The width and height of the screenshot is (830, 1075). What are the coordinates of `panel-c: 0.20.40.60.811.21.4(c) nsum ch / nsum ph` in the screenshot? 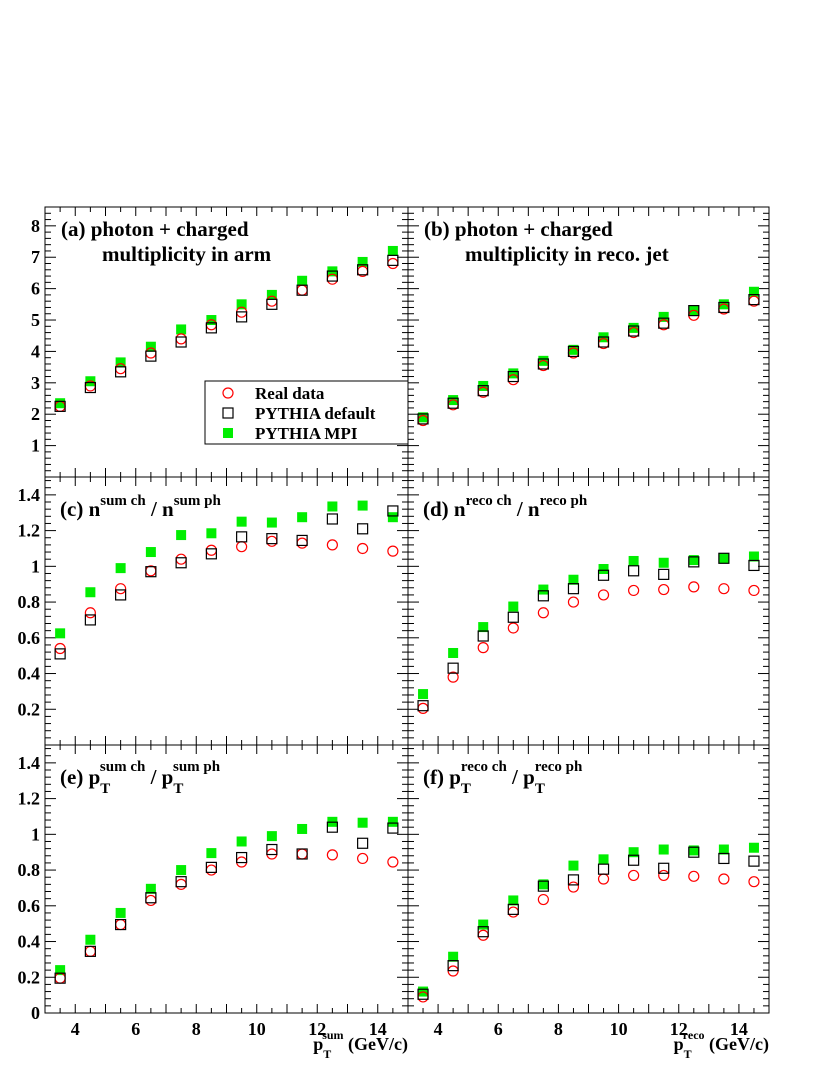 It's located at (213, 611).